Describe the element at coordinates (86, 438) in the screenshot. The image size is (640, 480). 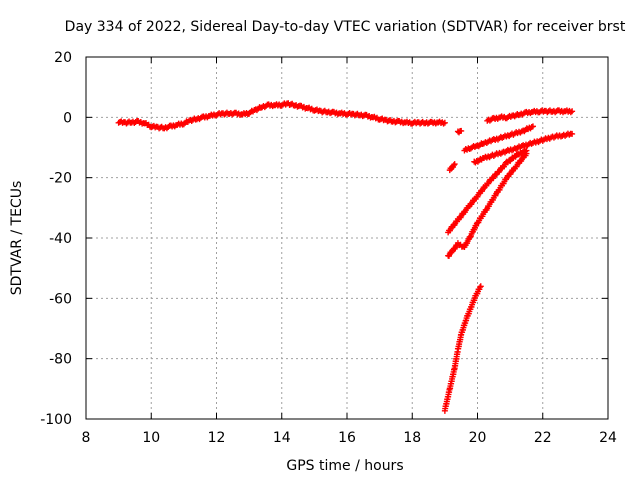
I see `x-tick-label: 8` at that location.